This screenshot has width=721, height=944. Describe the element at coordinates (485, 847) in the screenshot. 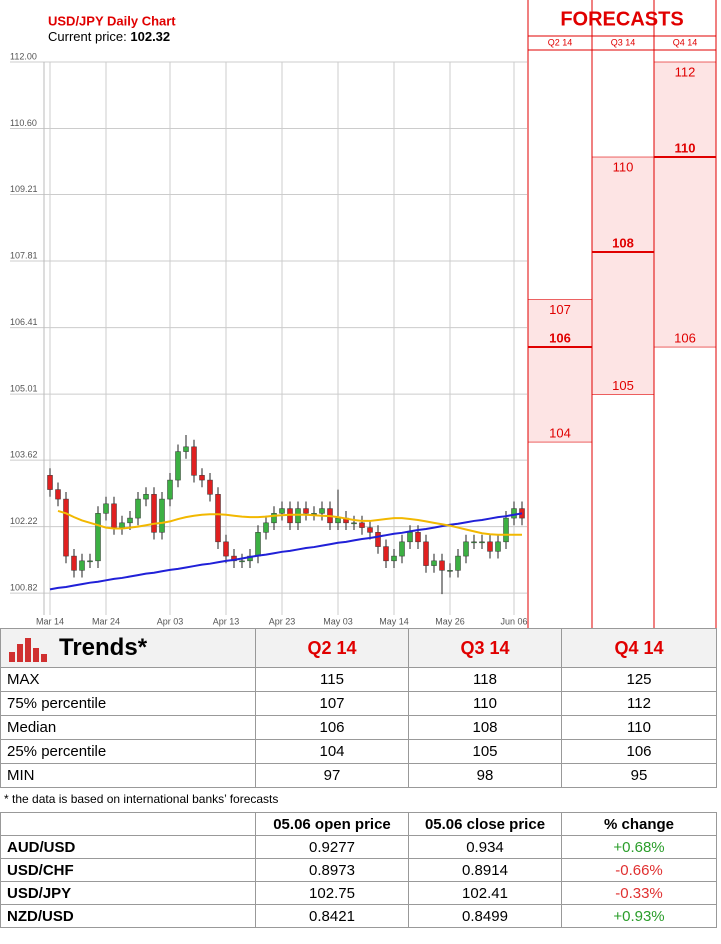

I see `cell: 0.934` at that location.